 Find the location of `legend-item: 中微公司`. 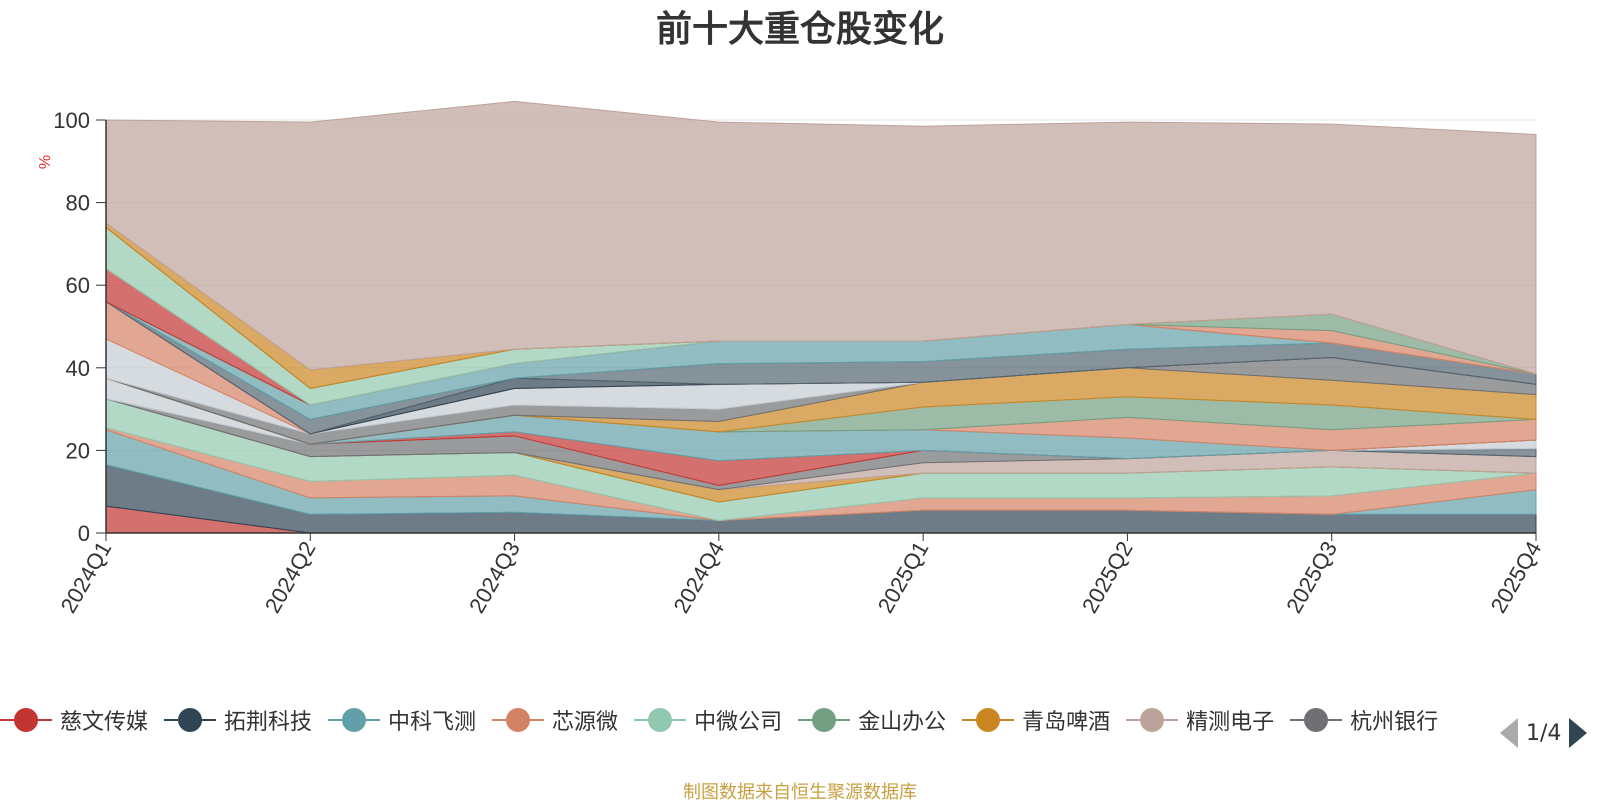

legend-item: 中微公司 is located at coordinates (708, 720).